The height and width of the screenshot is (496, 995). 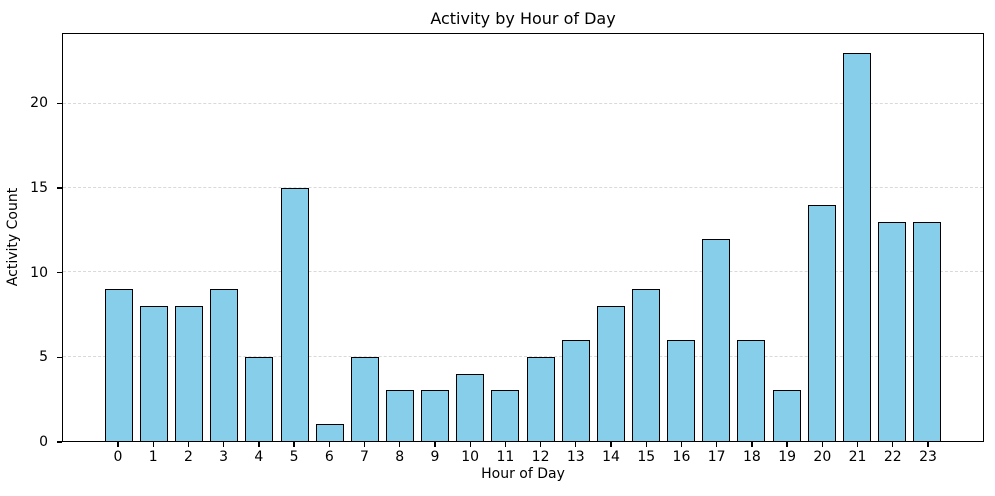 I want to click on x-tick-label-19: 19, so click(x=787, y=457).